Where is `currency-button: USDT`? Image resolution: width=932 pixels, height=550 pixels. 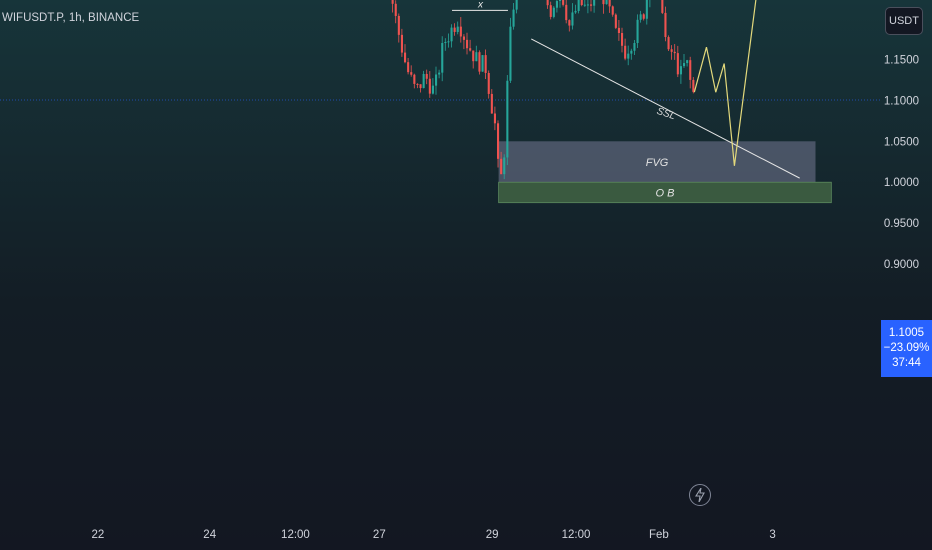
currency-button: USDT is located at coordinates (904, 21).